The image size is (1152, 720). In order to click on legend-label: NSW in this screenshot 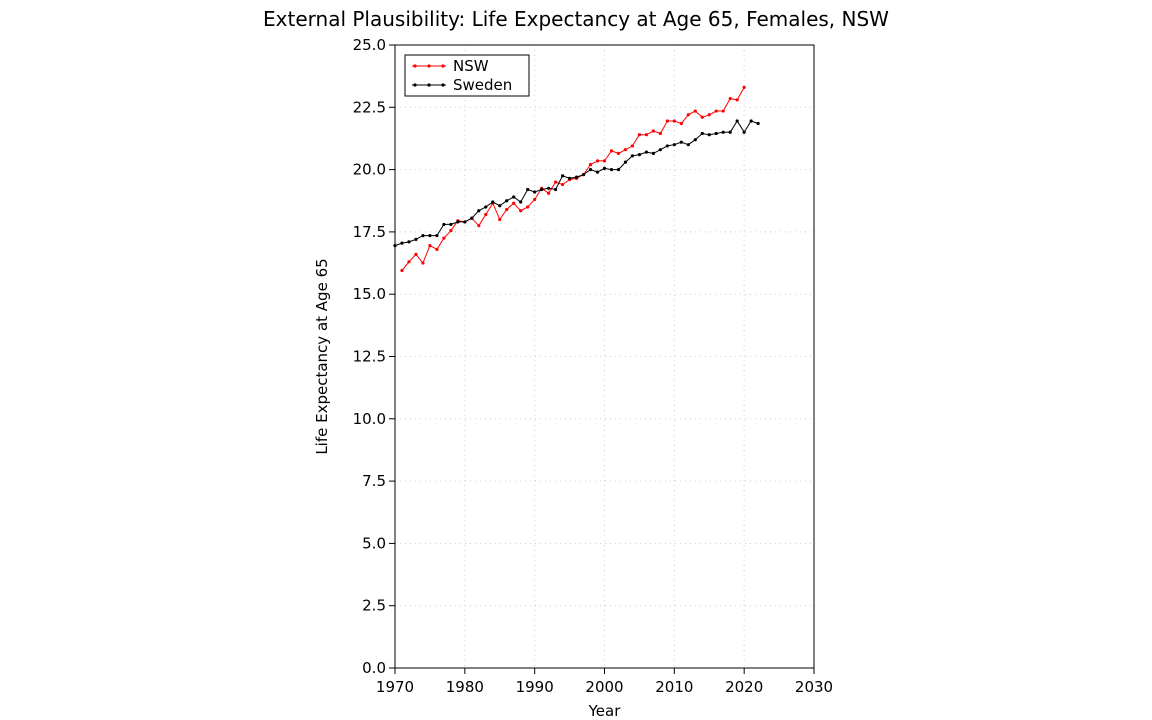, I will do `click(471, 66)`.